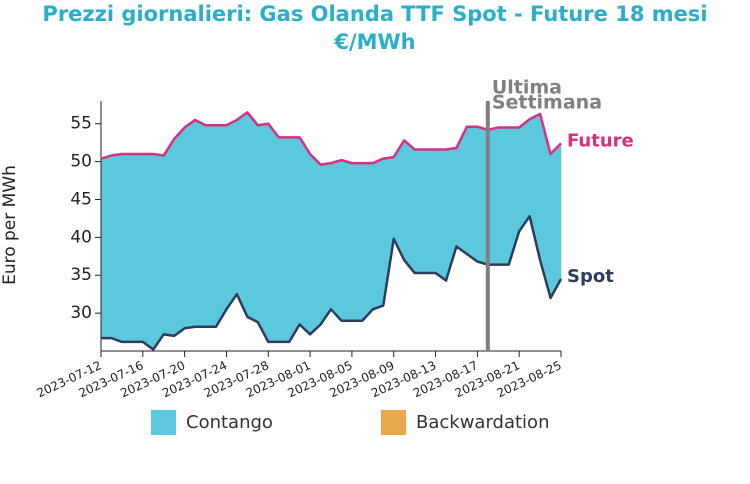  I want to click on series-label: Future, so click(600, 140).